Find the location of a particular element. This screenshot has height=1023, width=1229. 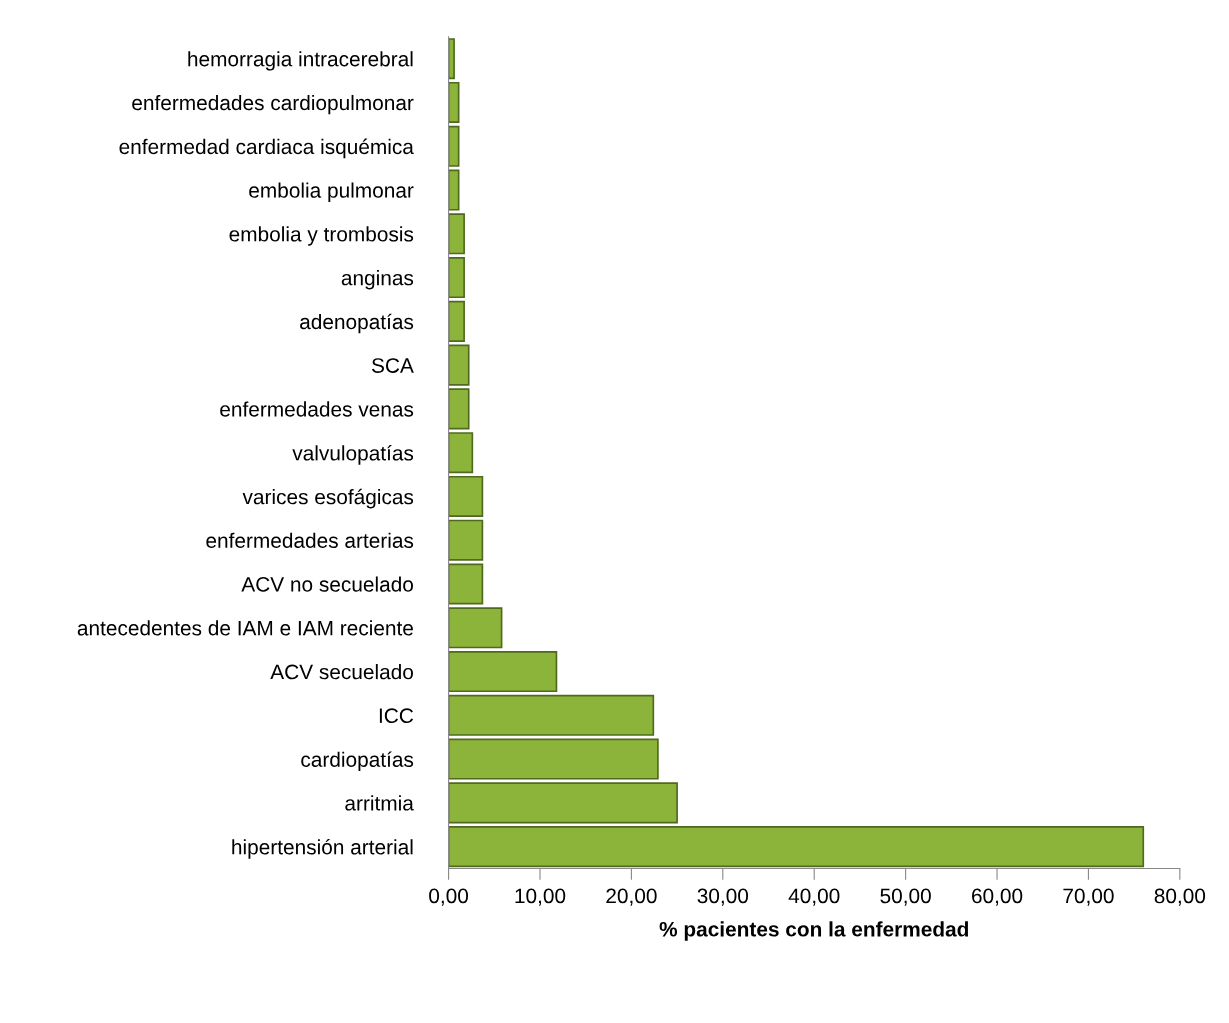

y-tick-label: valvulopatías is located at coordinates (353, 455).